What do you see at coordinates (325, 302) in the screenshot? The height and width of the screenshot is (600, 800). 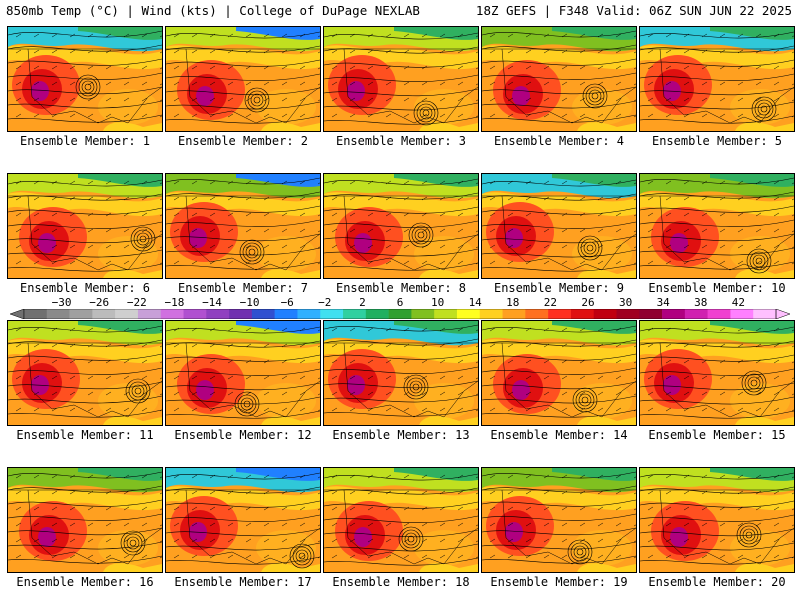 I see `colorbar-tick-label: −2` at bounding box center [325, 302].